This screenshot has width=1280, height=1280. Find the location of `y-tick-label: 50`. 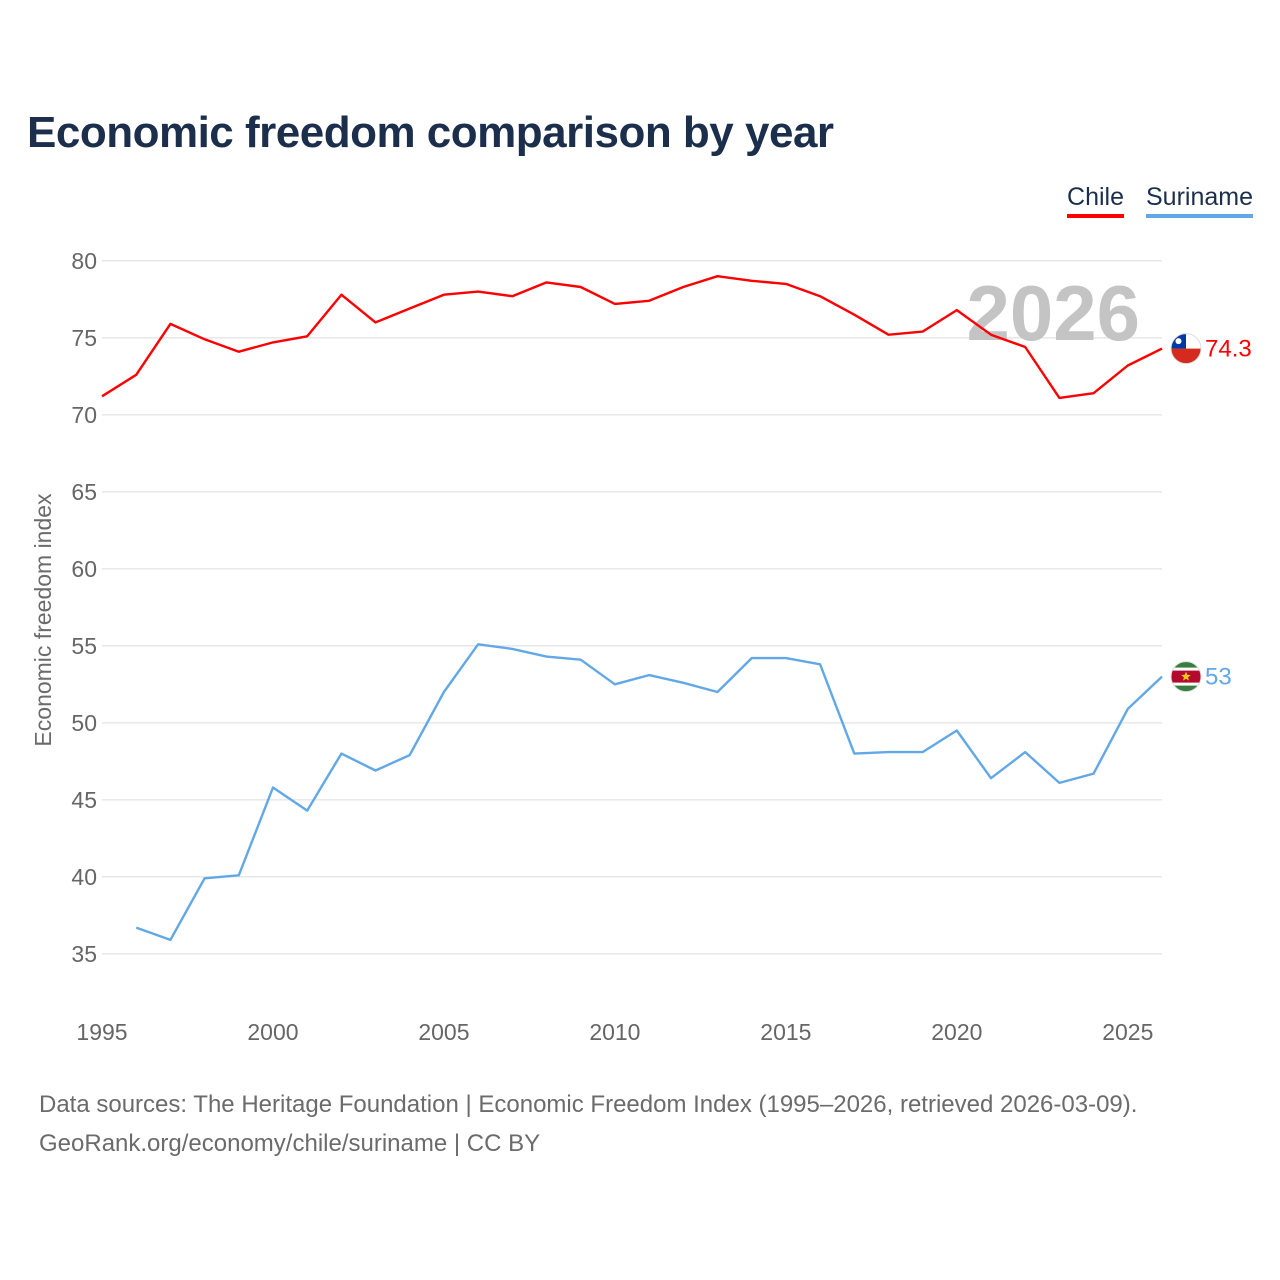

y-tick-label: 50 is located at coordinates (84, 723).